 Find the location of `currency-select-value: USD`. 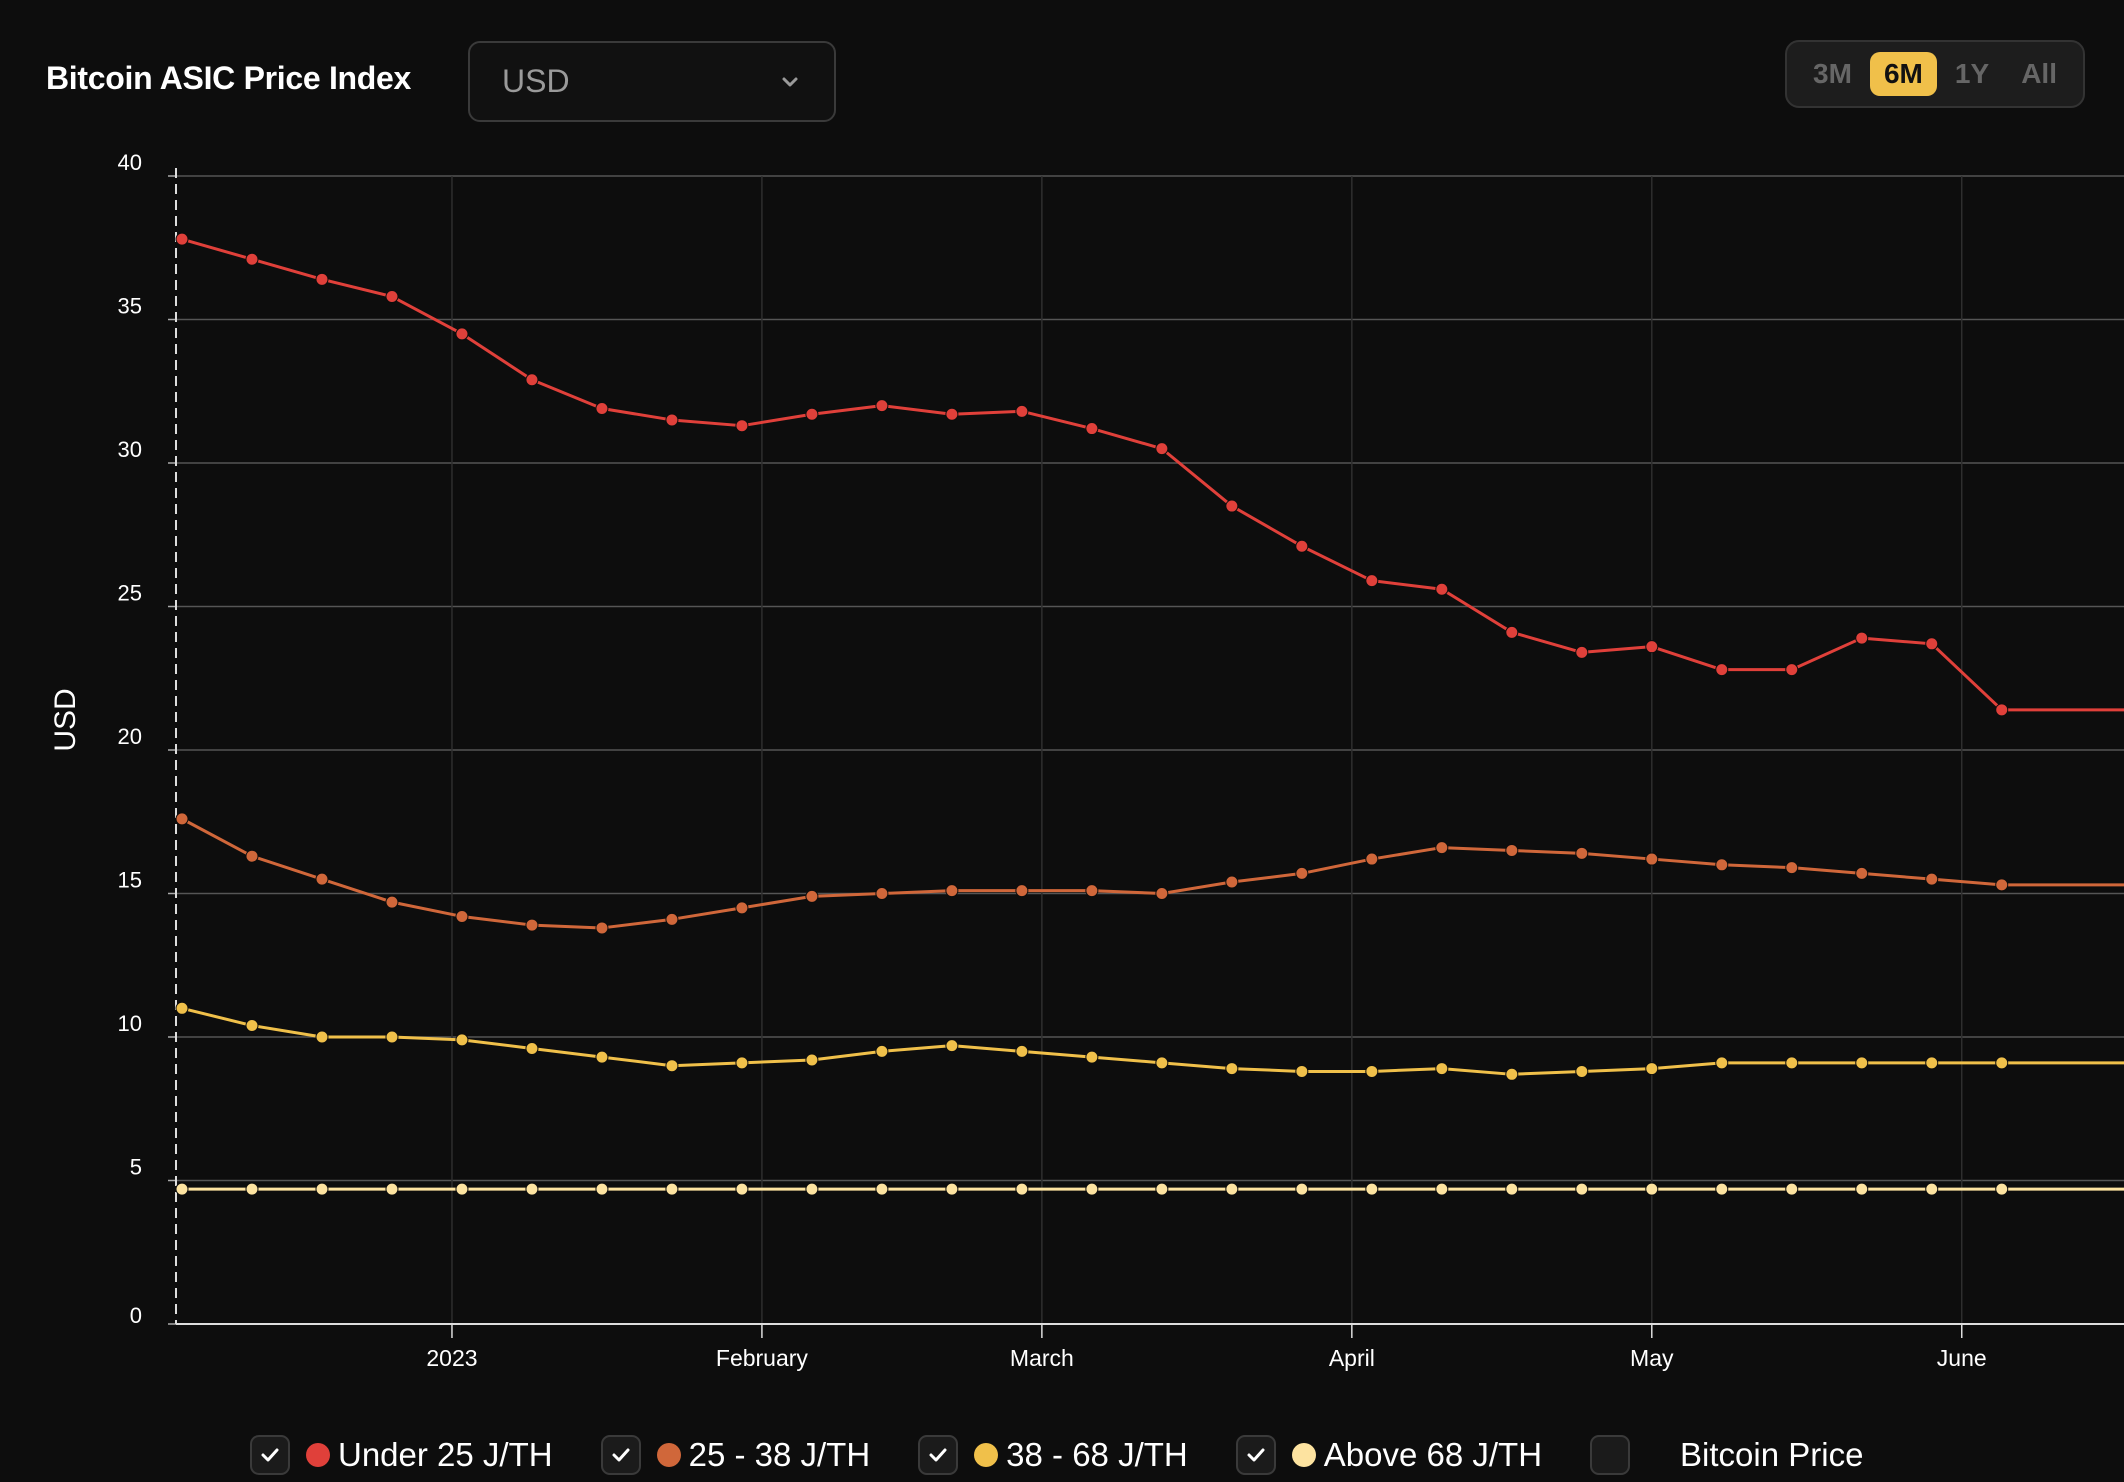

currency-select-value: USD is located at coordinates (536, 81).